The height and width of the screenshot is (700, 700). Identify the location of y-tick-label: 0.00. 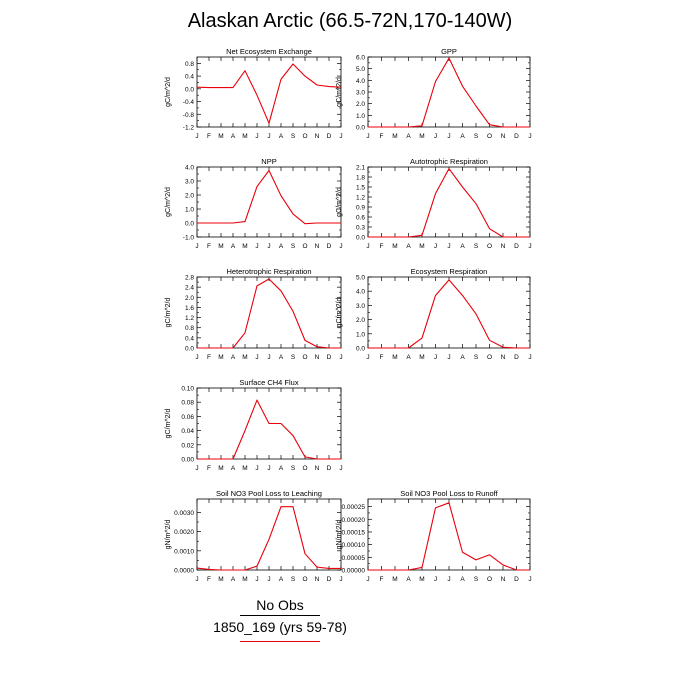
(187, 460).